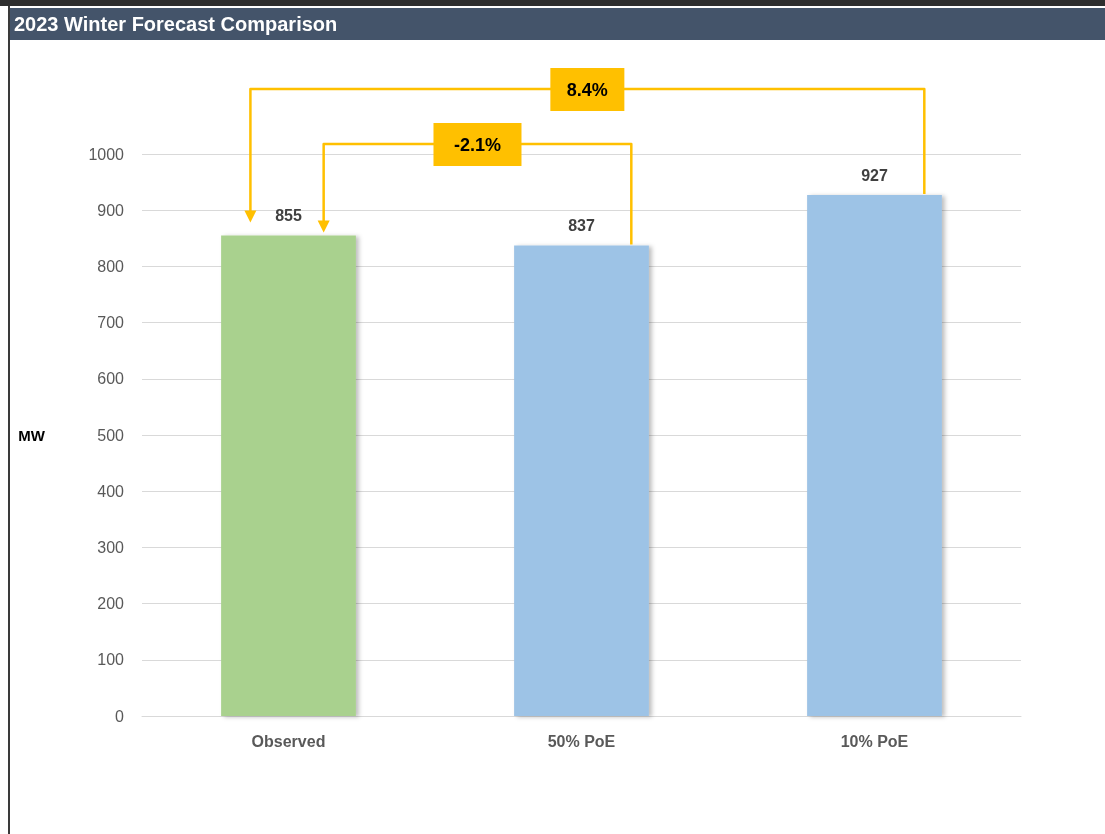 Image resolution: width=1105 pixels, height=834 pixels. Describe the element at coordinates (111, 266) in the screenshot. I see `y-tick-label: 800` at that location.